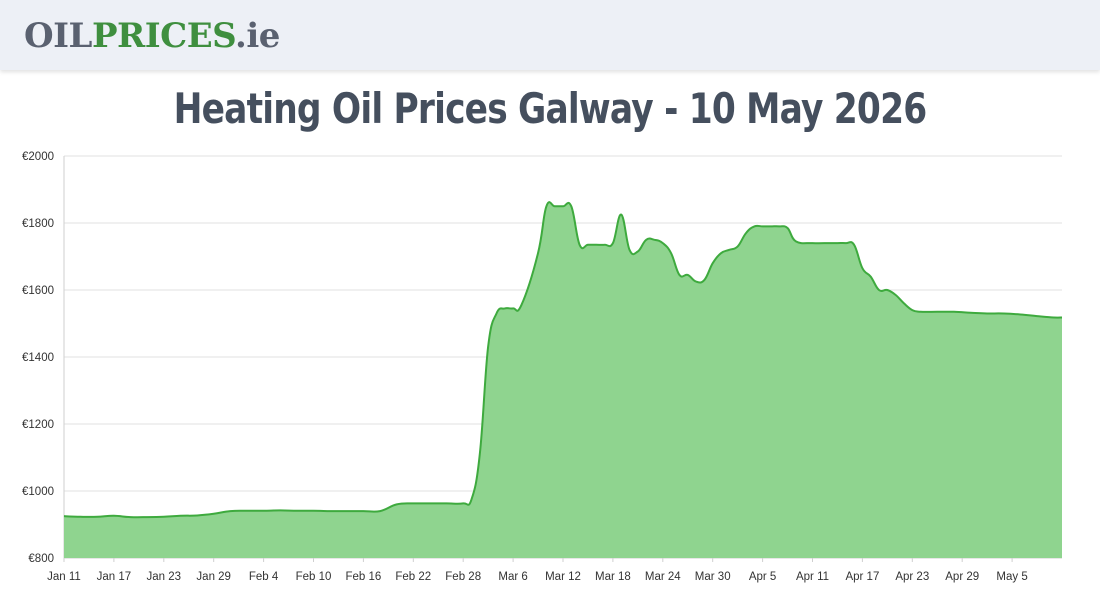  I want to click on site-logo: OILPRICES.ie, so click(152, 36).